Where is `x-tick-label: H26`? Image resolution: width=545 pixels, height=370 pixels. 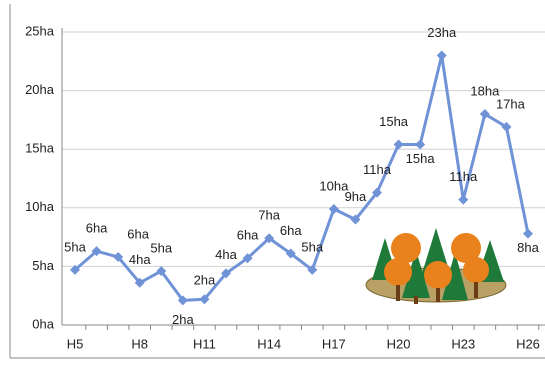
x-tick-label: H26 is located at coordinates (528, 343).